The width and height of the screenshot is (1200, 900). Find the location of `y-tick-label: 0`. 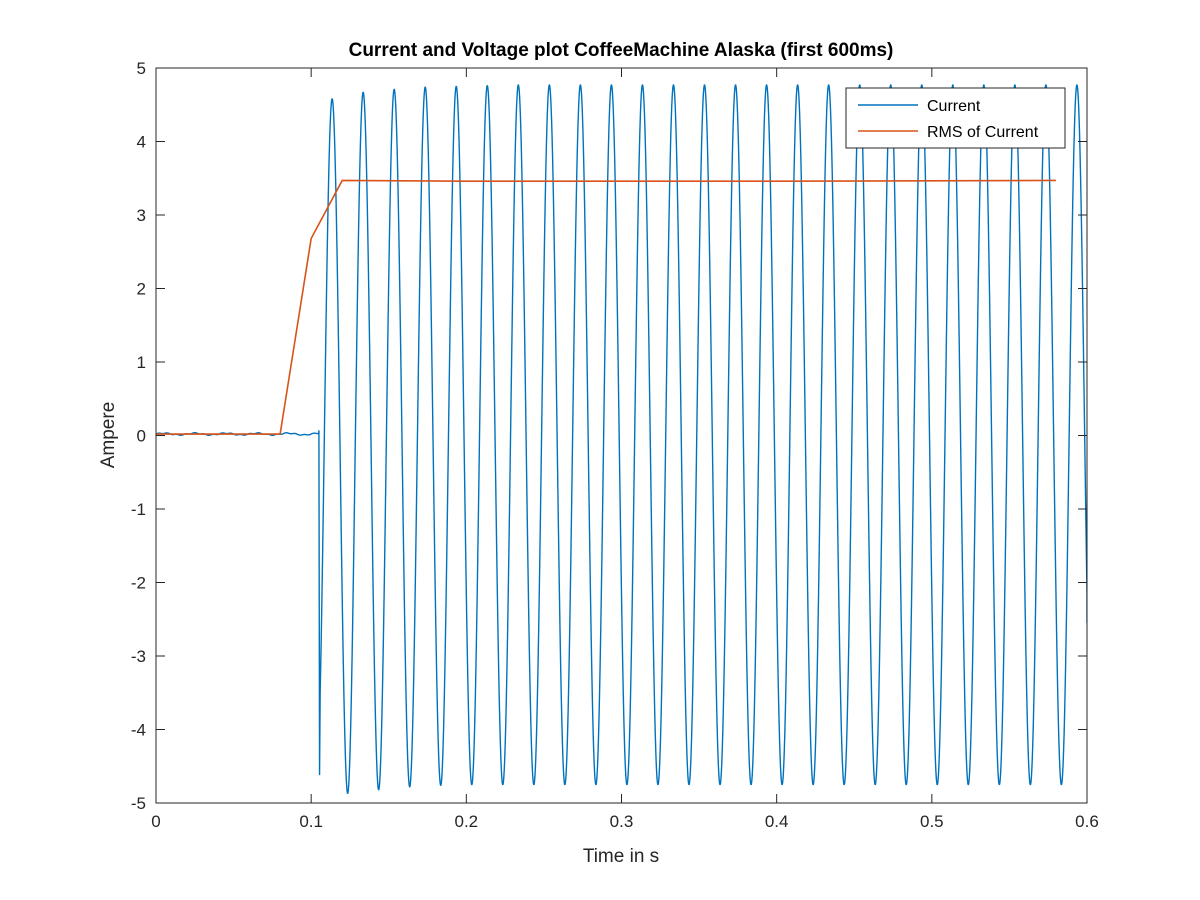

y-tick-label: 0 is located at coordinates (141, 436).